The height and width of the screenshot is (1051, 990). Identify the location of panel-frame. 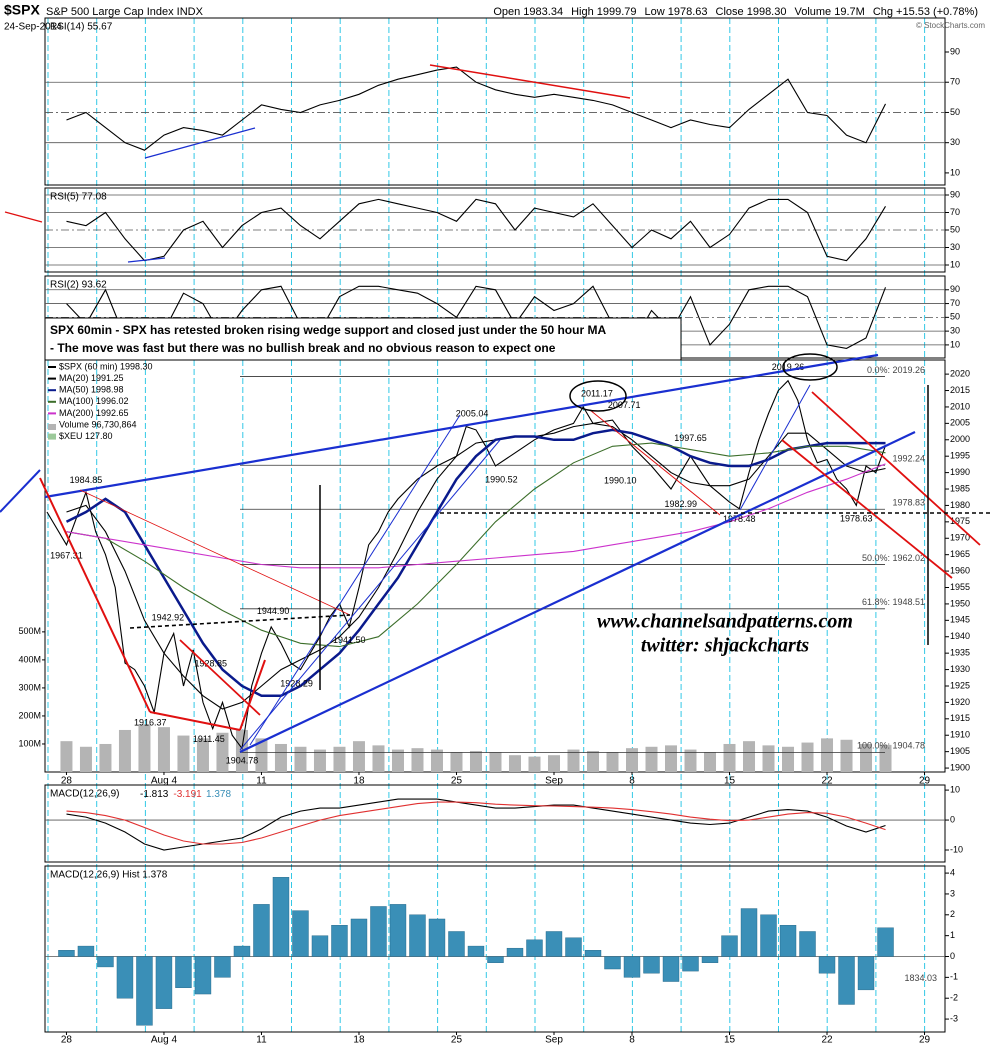
(495, 949).